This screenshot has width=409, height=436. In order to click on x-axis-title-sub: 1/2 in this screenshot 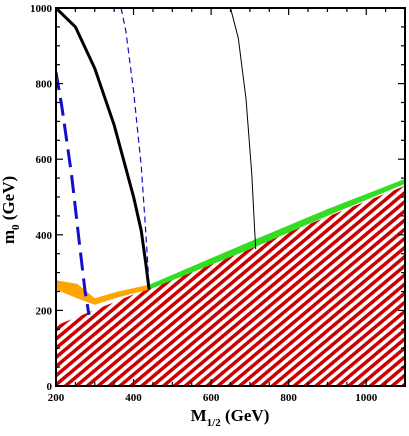, I will do `click(214, 423)`.